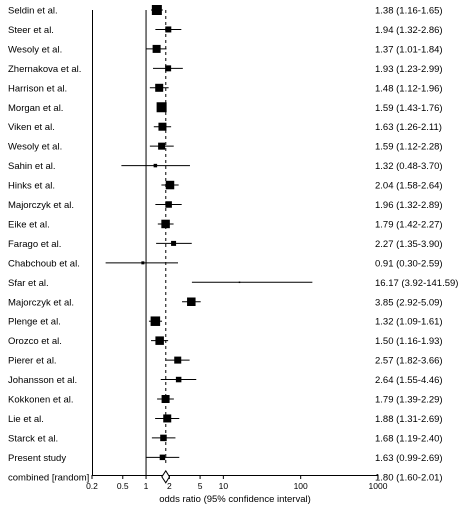 This screenshot has height=506, width=461. I want to click on study-estimate-text: 1.37 (1.01-1.84), so click(409, 49).